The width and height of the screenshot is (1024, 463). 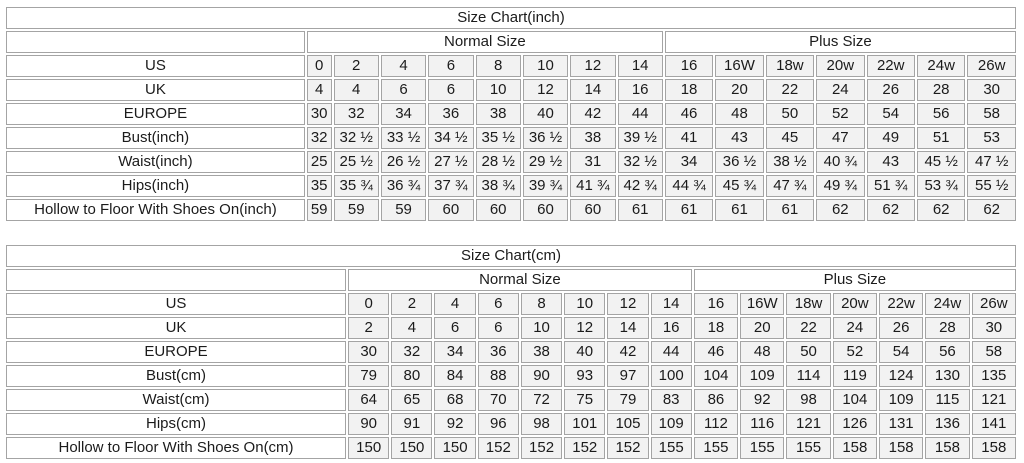 What do you see at coordinates (947, 328) in the screenshot?
I see `size-value-cell: 28` at bounding box center [947, 328].